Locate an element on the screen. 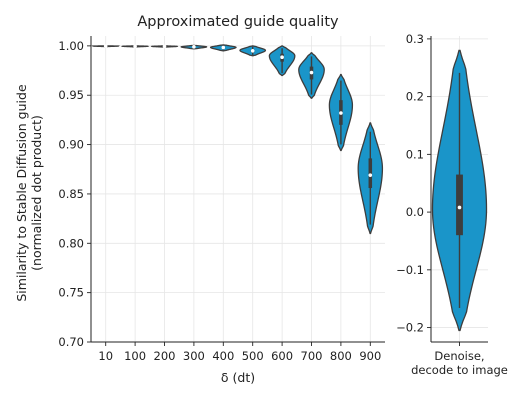 This screenshot has width=523, height=404. x-tick-label: 10 is located at coordinates (105, 356).